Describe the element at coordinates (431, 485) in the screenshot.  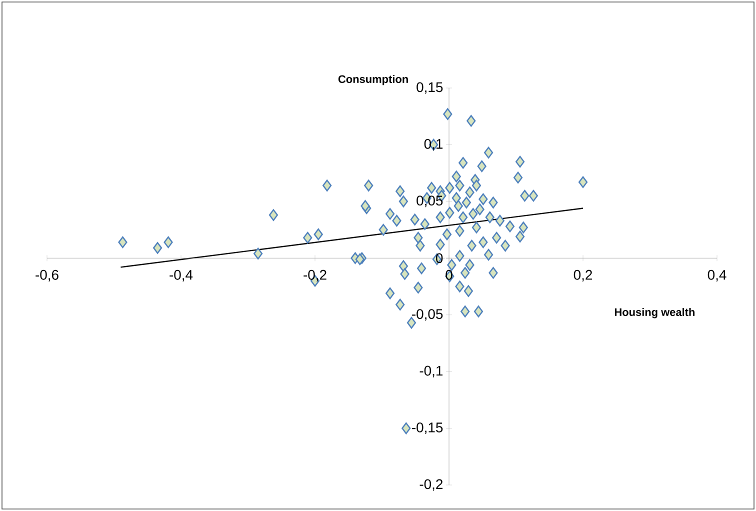
I see `y-tick-label: -0,2` at that location.